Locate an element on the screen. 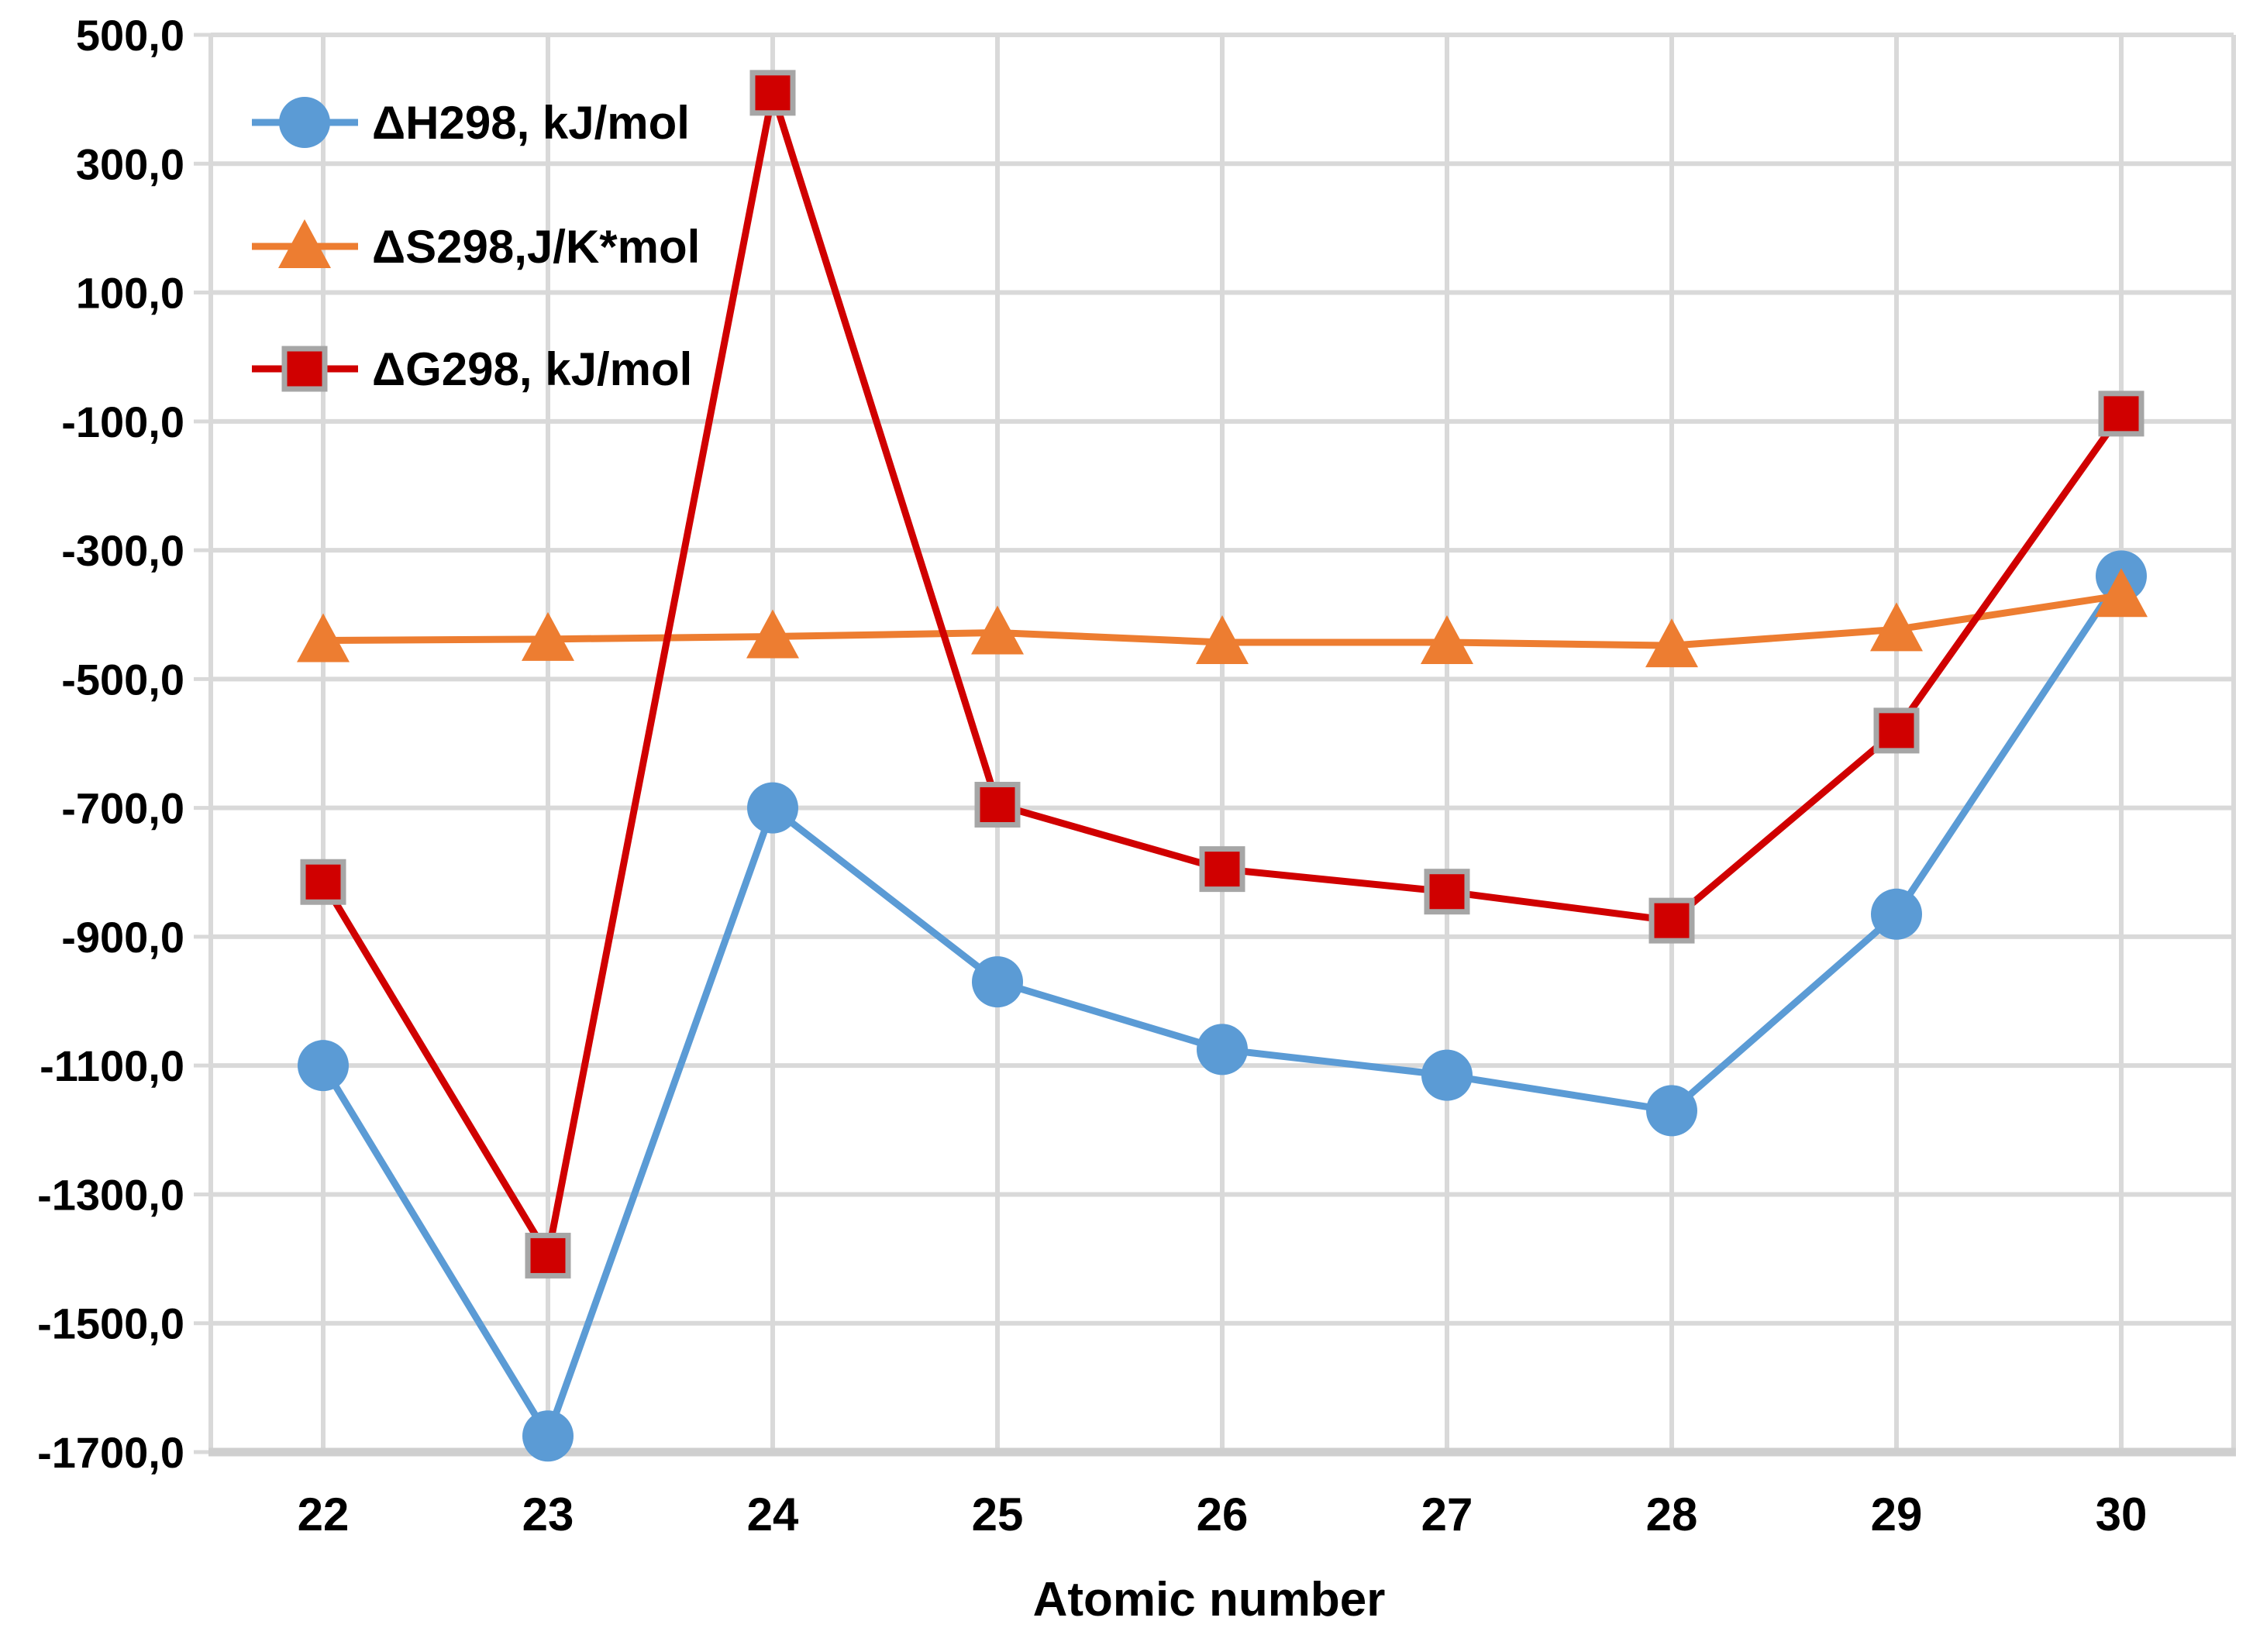  x-tick-label: 24 is located at coordinates (773, 1514).